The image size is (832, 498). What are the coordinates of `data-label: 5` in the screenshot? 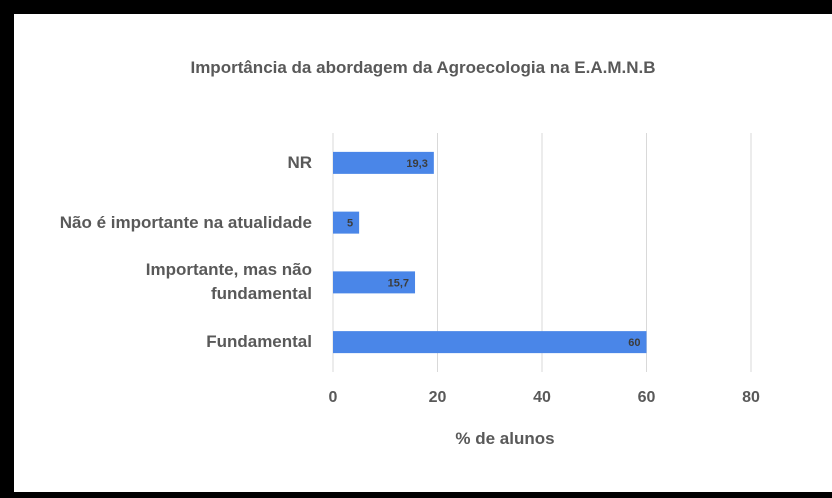 It's located at (350, 224).